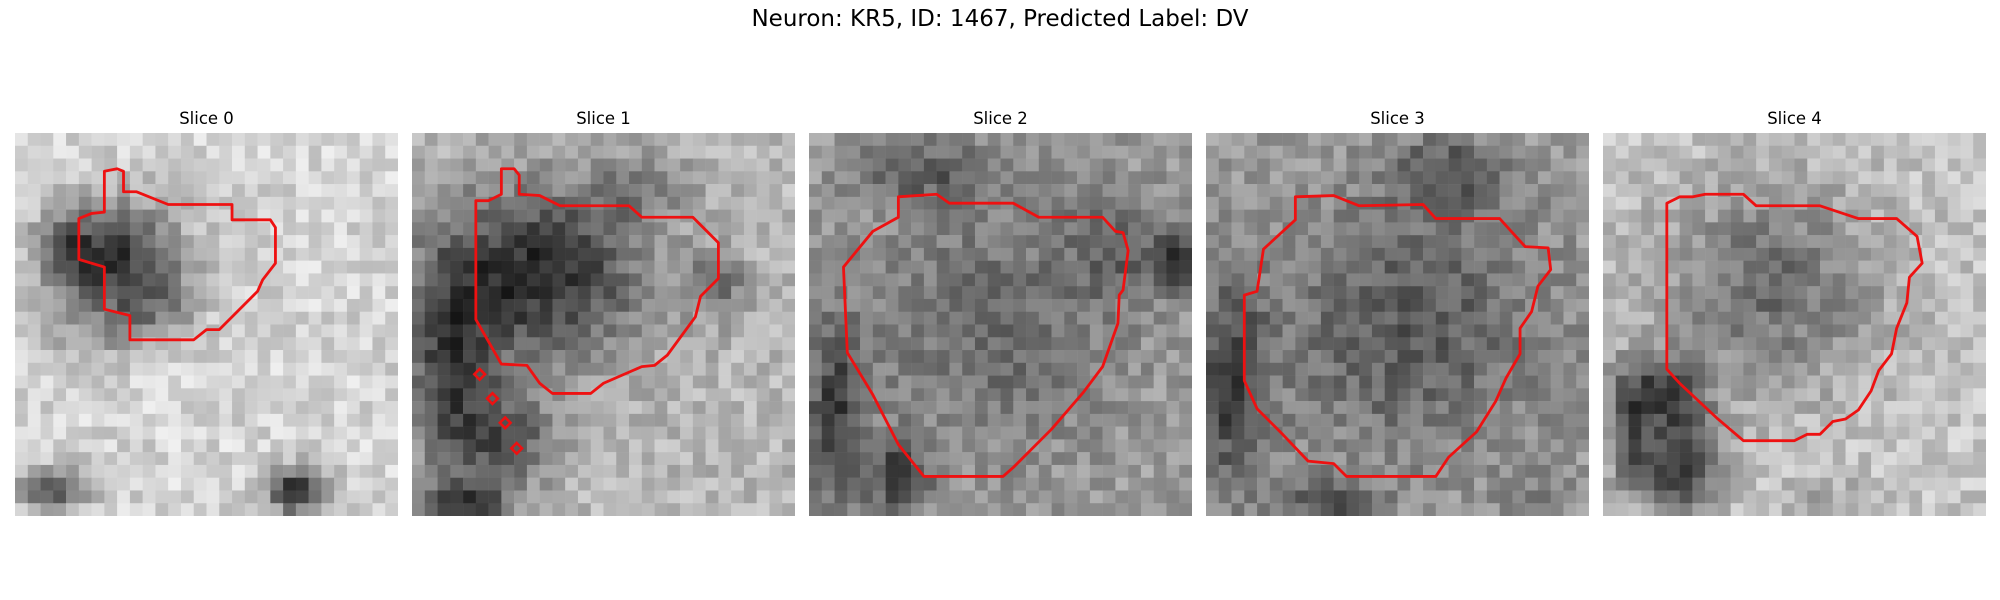  I want to click on slice-panel-1: Slice 1, so click(603, 312).